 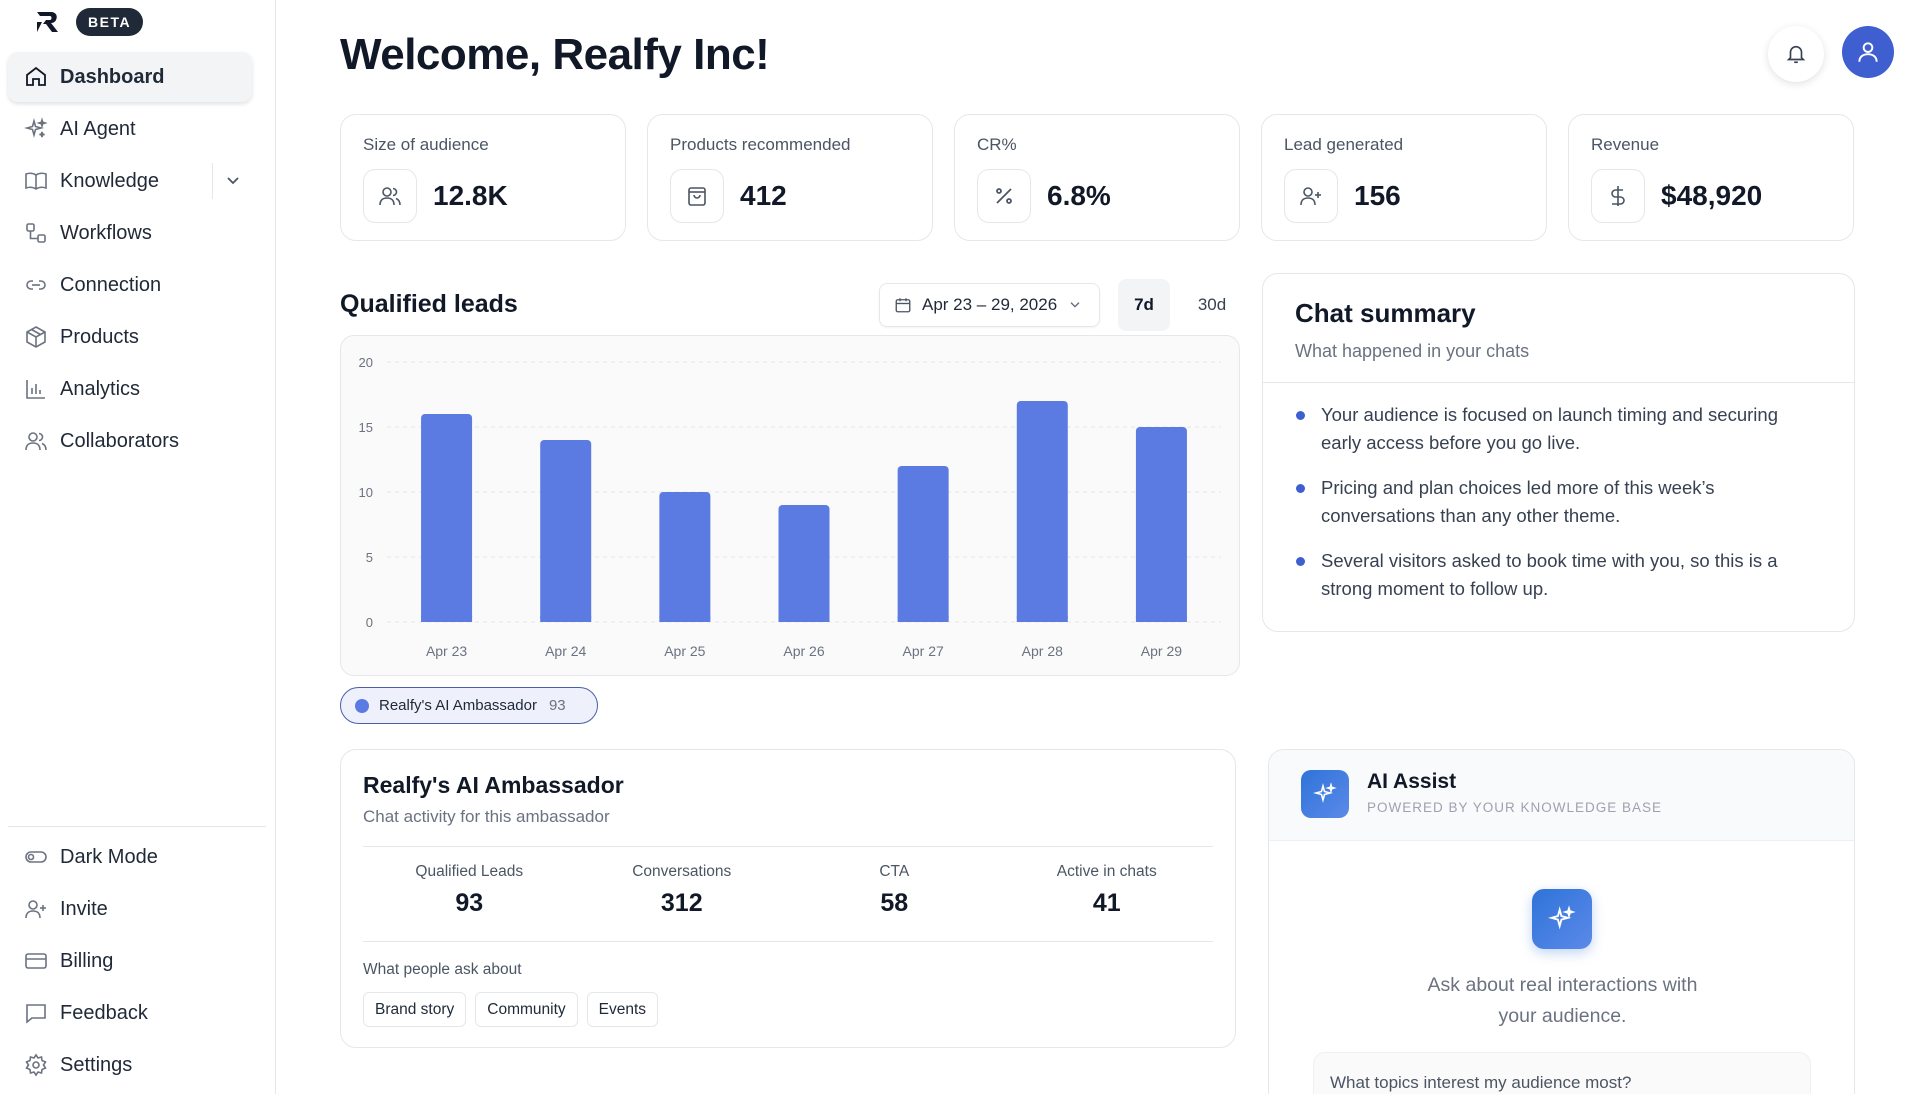 I want to click on sidebar-item-label: Dark Mode, so click(x=109, y=856).